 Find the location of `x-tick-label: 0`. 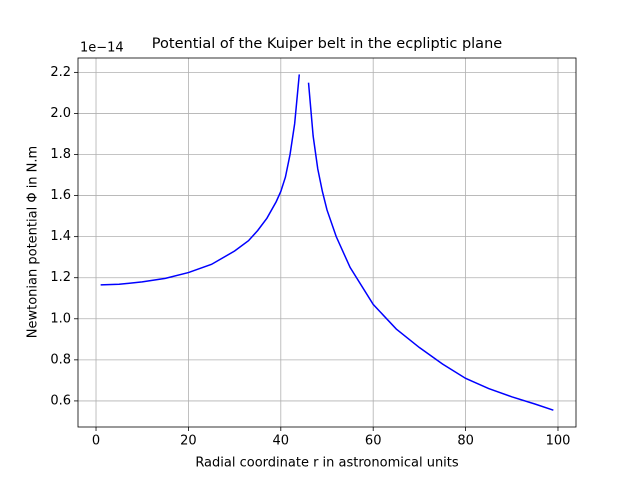

x-tick-label: 0 is located at coordinates (96, 441).